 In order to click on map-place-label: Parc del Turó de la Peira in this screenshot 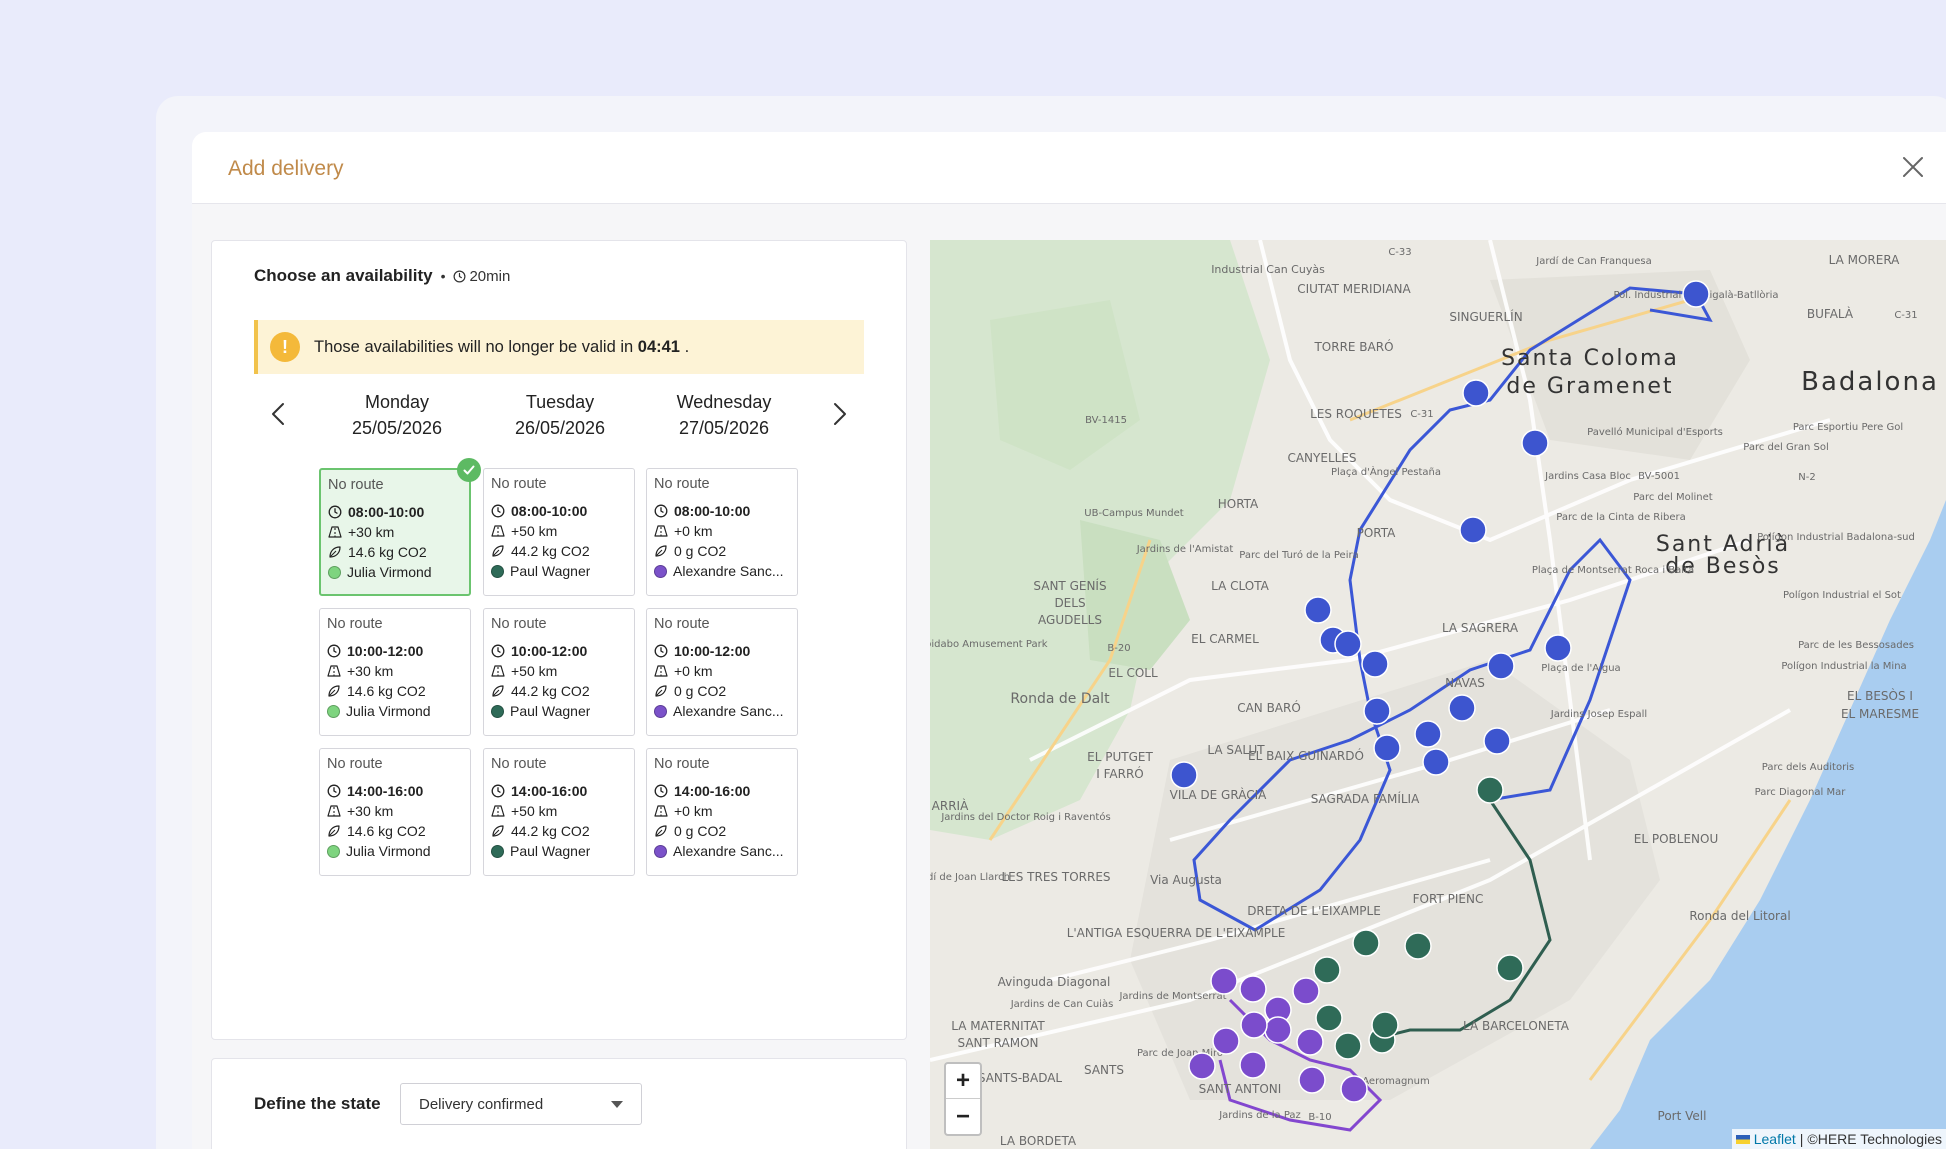, I will do `click(1298, 555)`.